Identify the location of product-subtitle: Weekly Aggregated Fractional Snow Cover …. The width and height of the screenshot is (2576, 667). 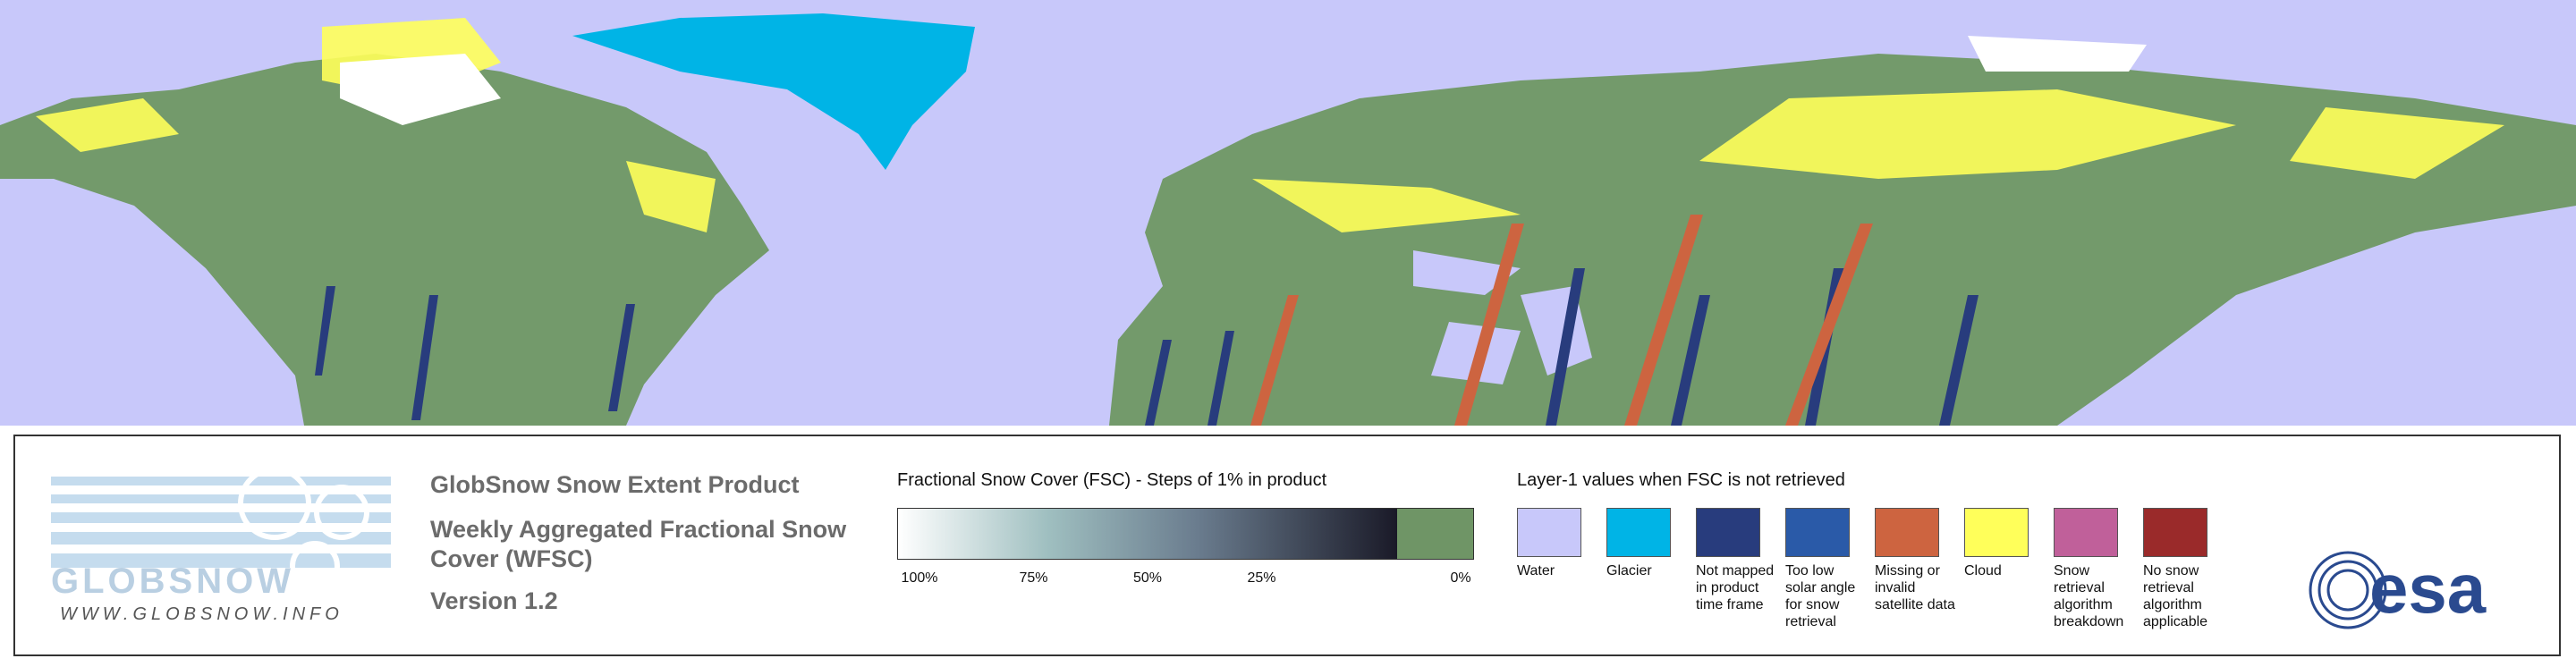
(638, 544).